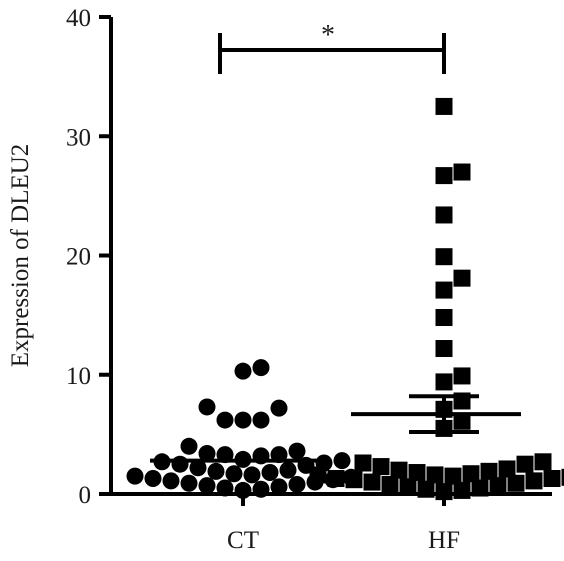 The image size is (564, 561). I want to click on y-tick-label: 10, so click(78, 376).